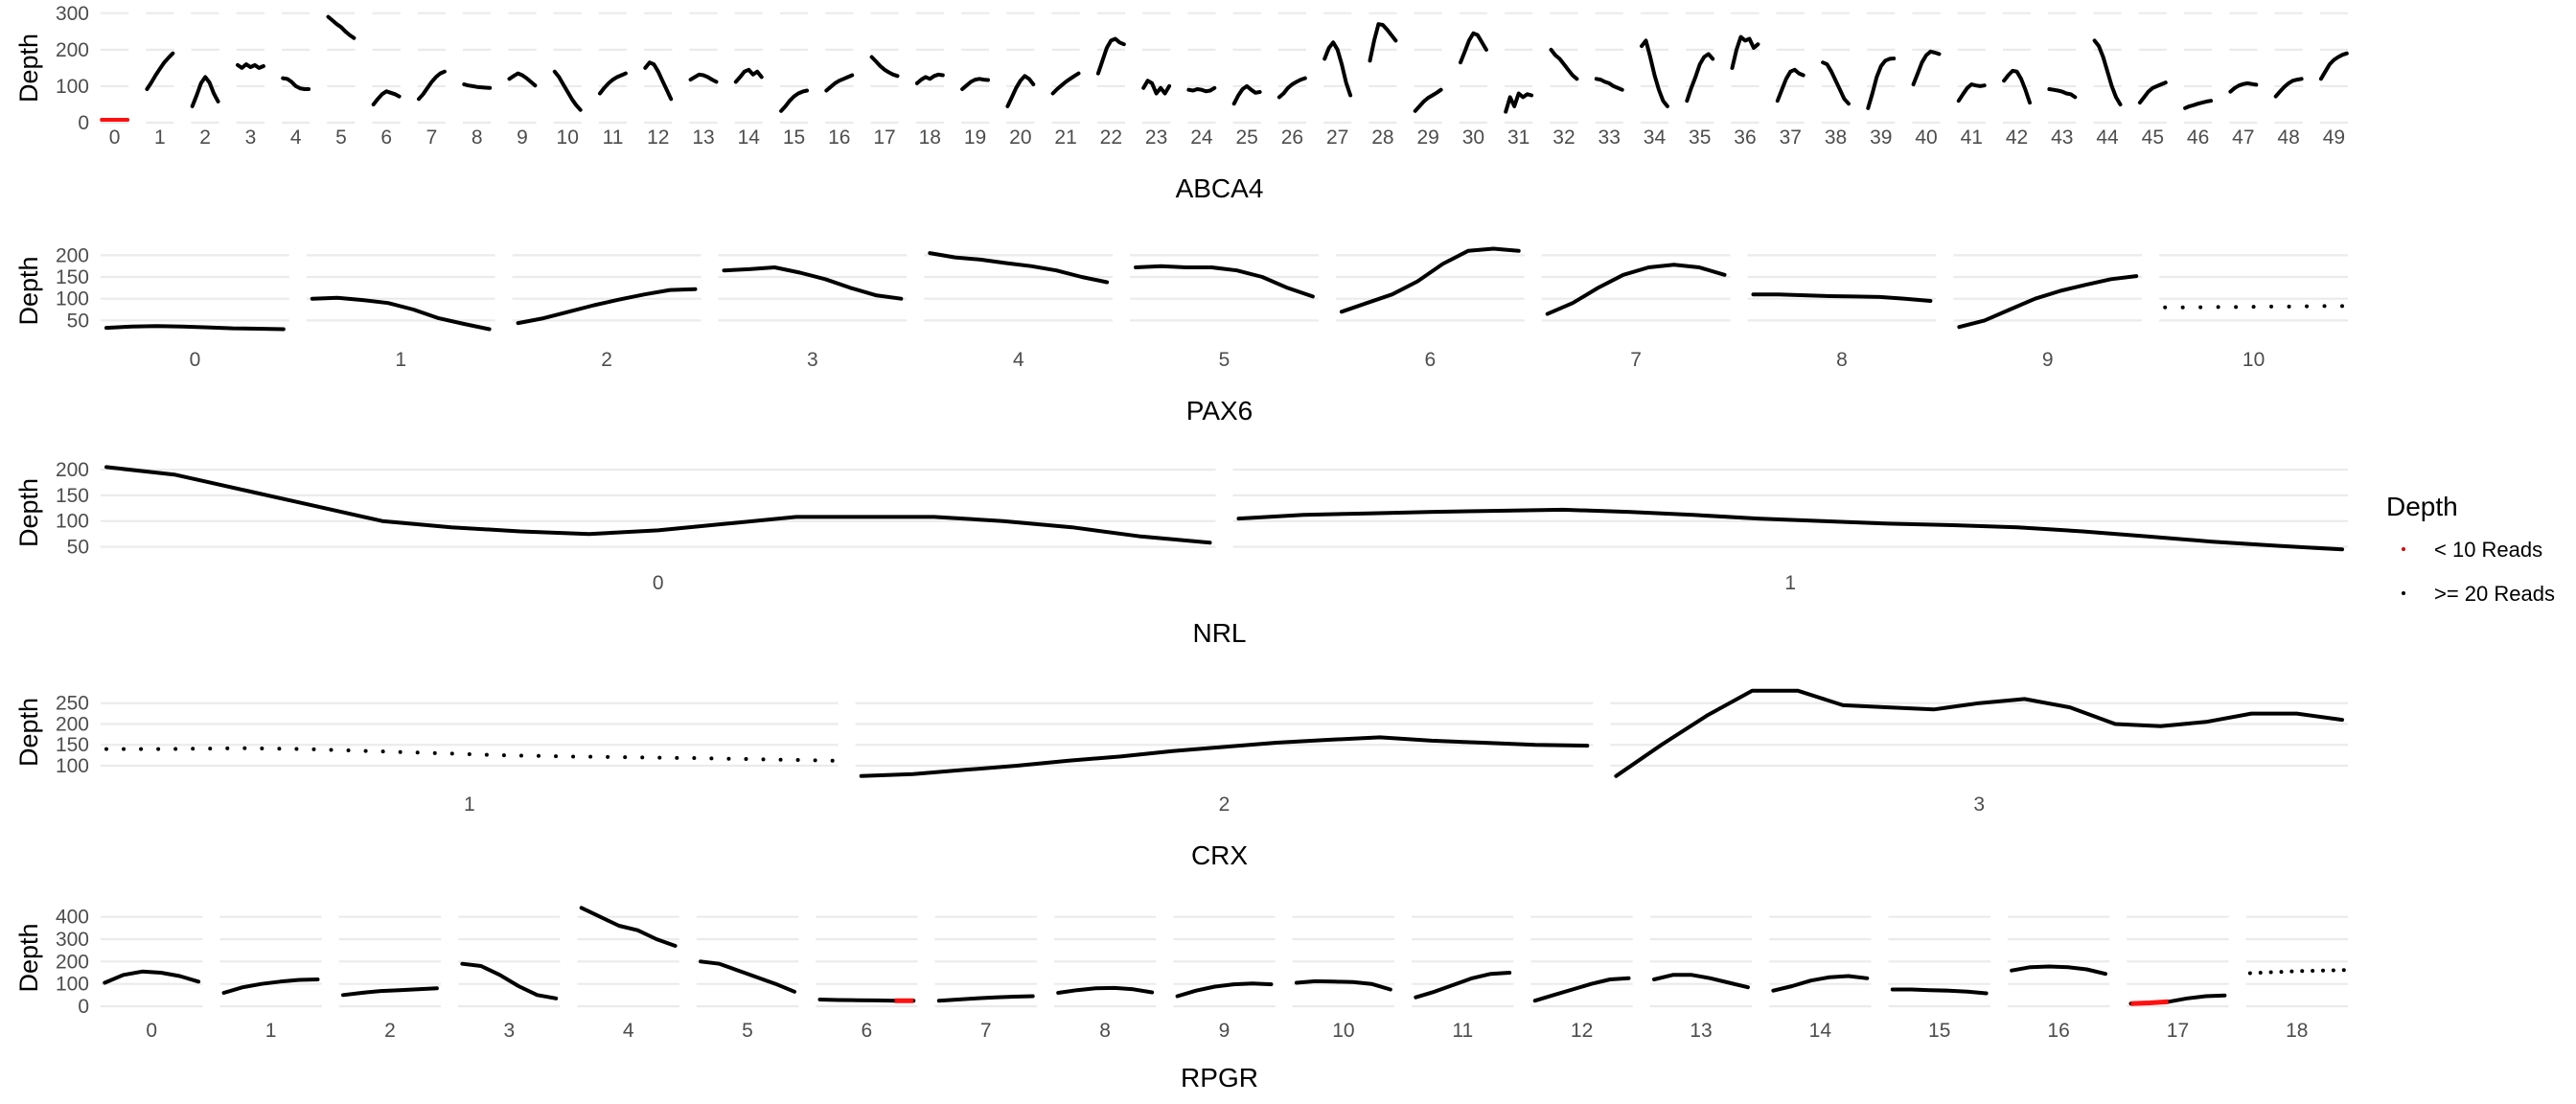 Image resolution: width=2576 pixels, height=1104 pixels. Describe the element at coordinates (72, 918) in the screenshot. I see `y-tick-label: 400` at that location.